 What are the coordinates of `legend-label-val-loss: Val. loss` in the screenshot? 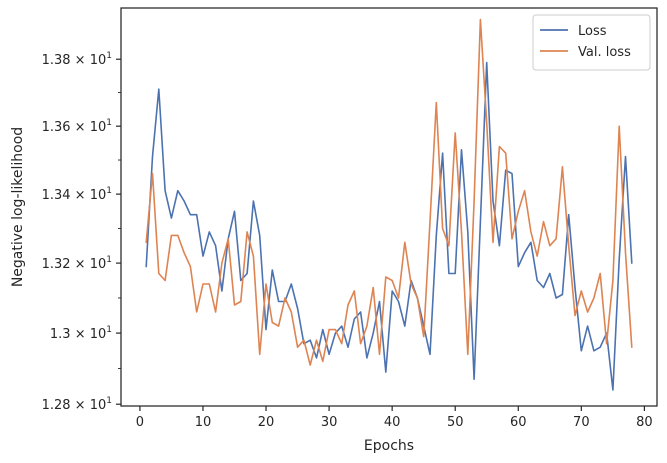 It's located at (604, 52).